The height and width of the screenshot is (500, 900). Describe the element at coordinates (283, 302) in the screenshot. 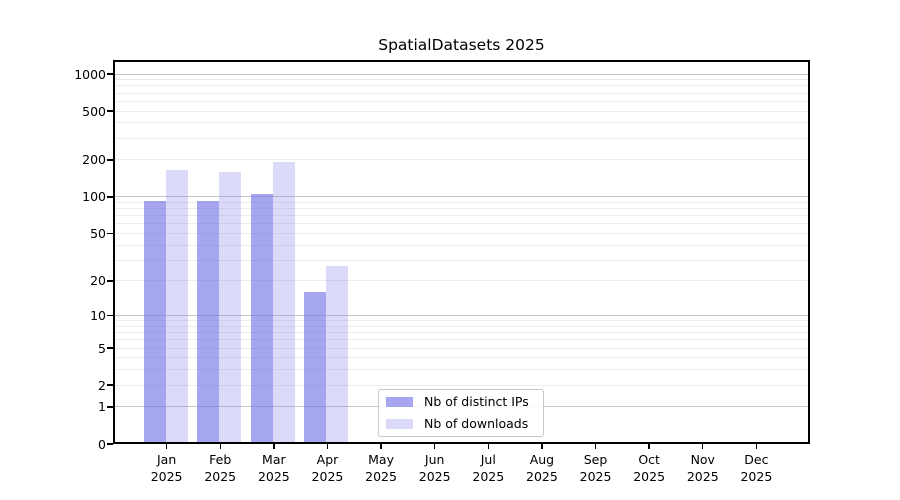

I see `bar-downloads-mar` at that location.